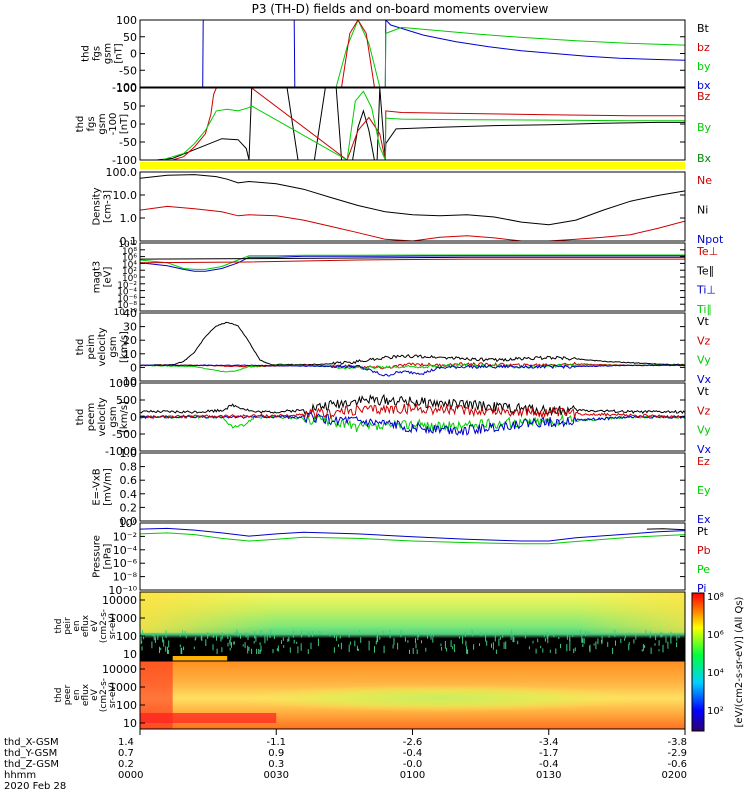  Describe the element at coordinates (124, 160) in the screenshot. I see `ytick-label-fgs_gse-4: -100` at that location.